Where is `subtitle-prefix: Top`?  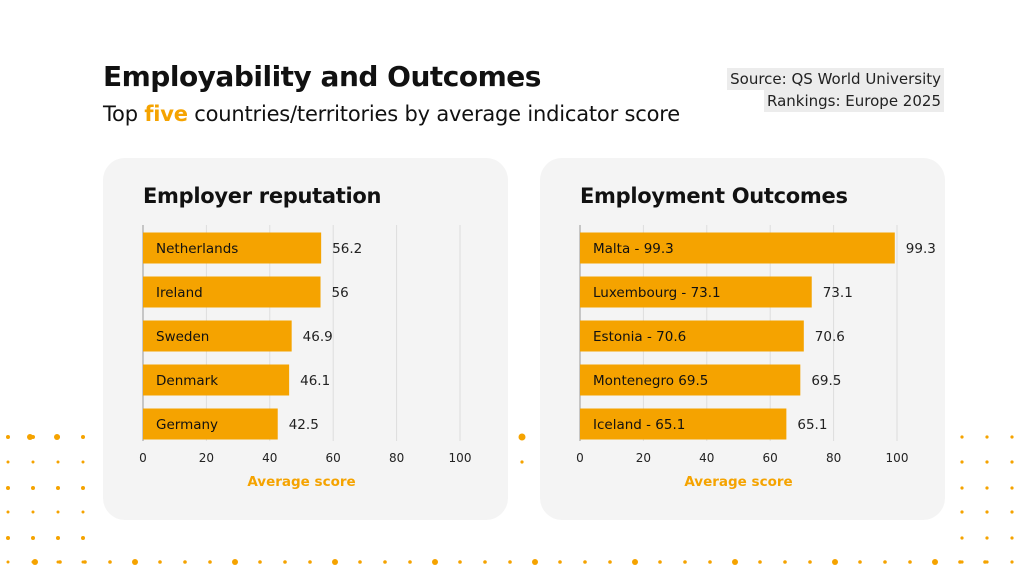 subtitle-prefix: Top is located at coordinates (124, 114).